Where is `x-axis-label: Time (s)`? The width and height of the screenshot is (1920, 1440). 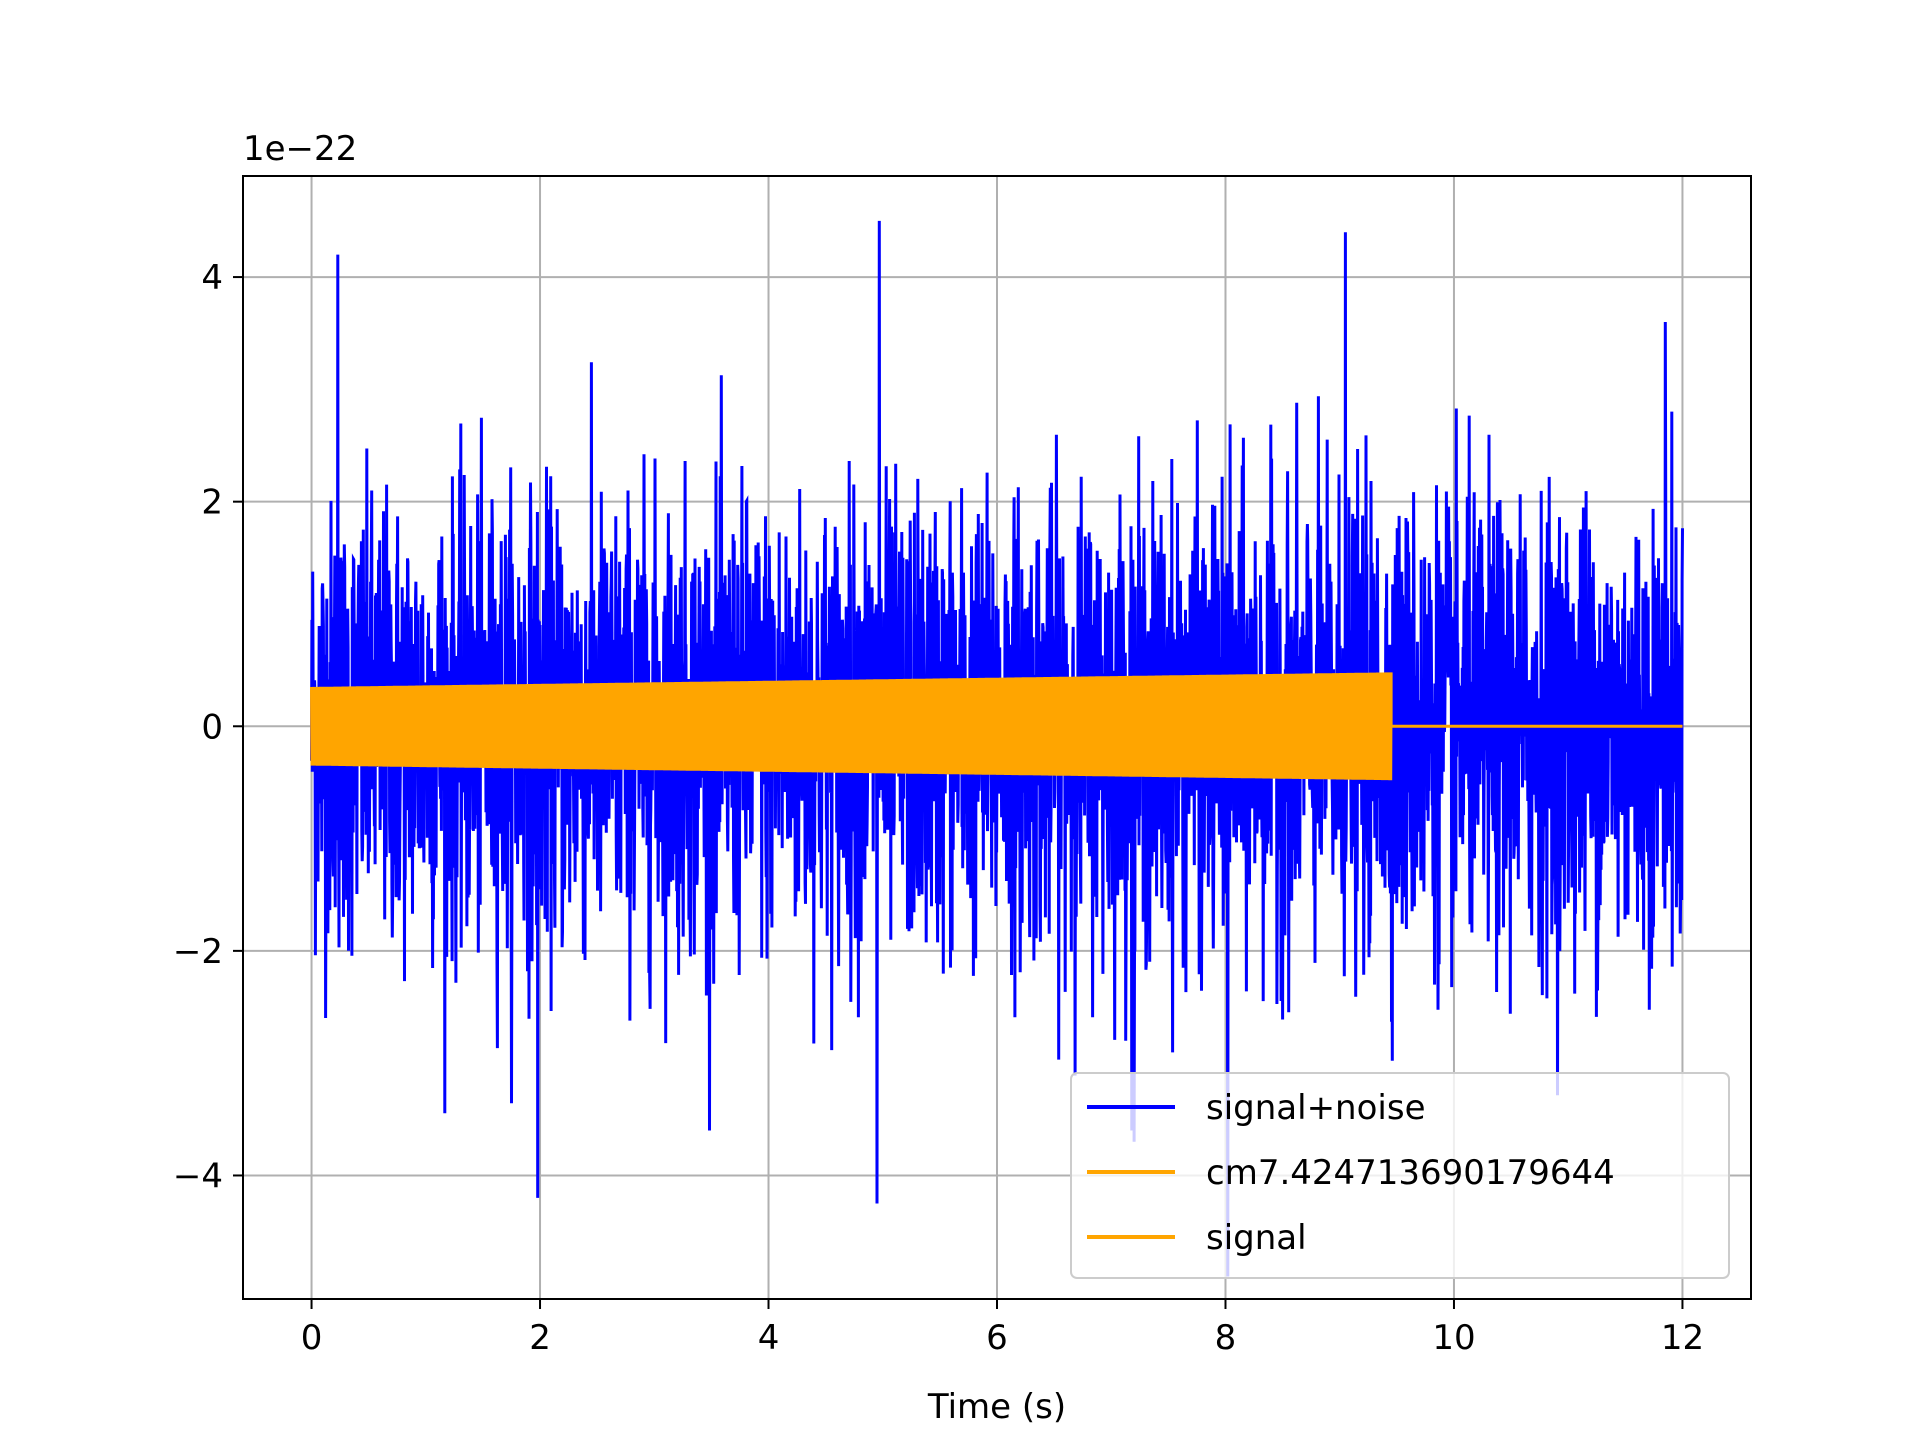 x-axis-label: Time (s) is located at coordinates (996, 1407).